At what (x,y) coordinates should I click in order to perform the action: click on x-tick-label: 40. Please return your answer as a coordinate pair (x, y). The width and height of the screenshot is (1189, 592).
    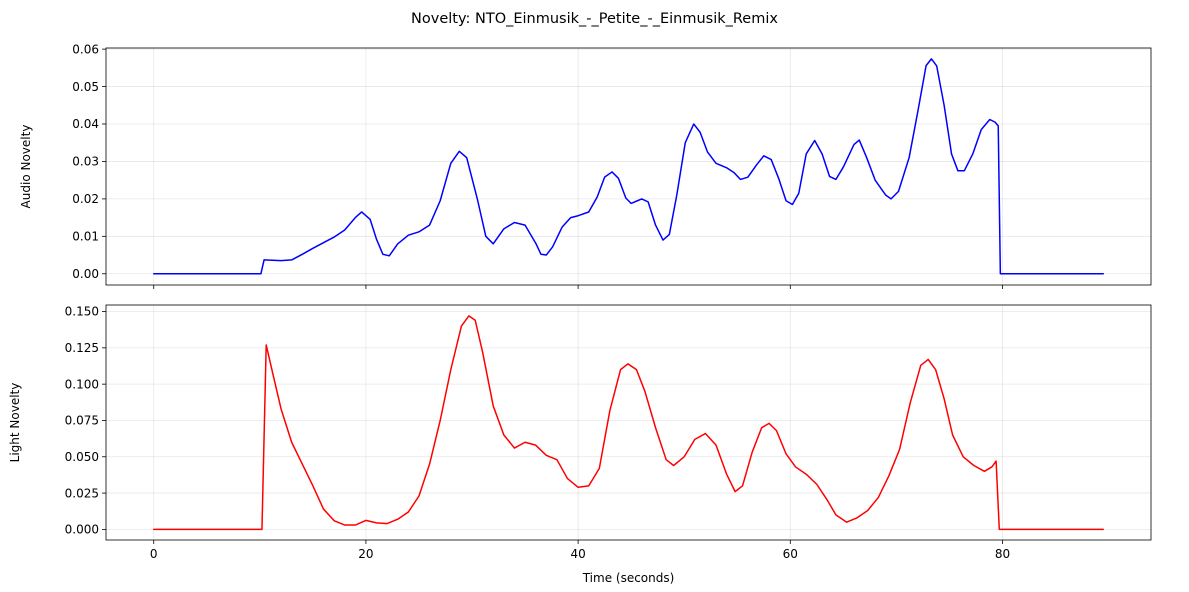
    Looking at the image, I should click on (577, 554).